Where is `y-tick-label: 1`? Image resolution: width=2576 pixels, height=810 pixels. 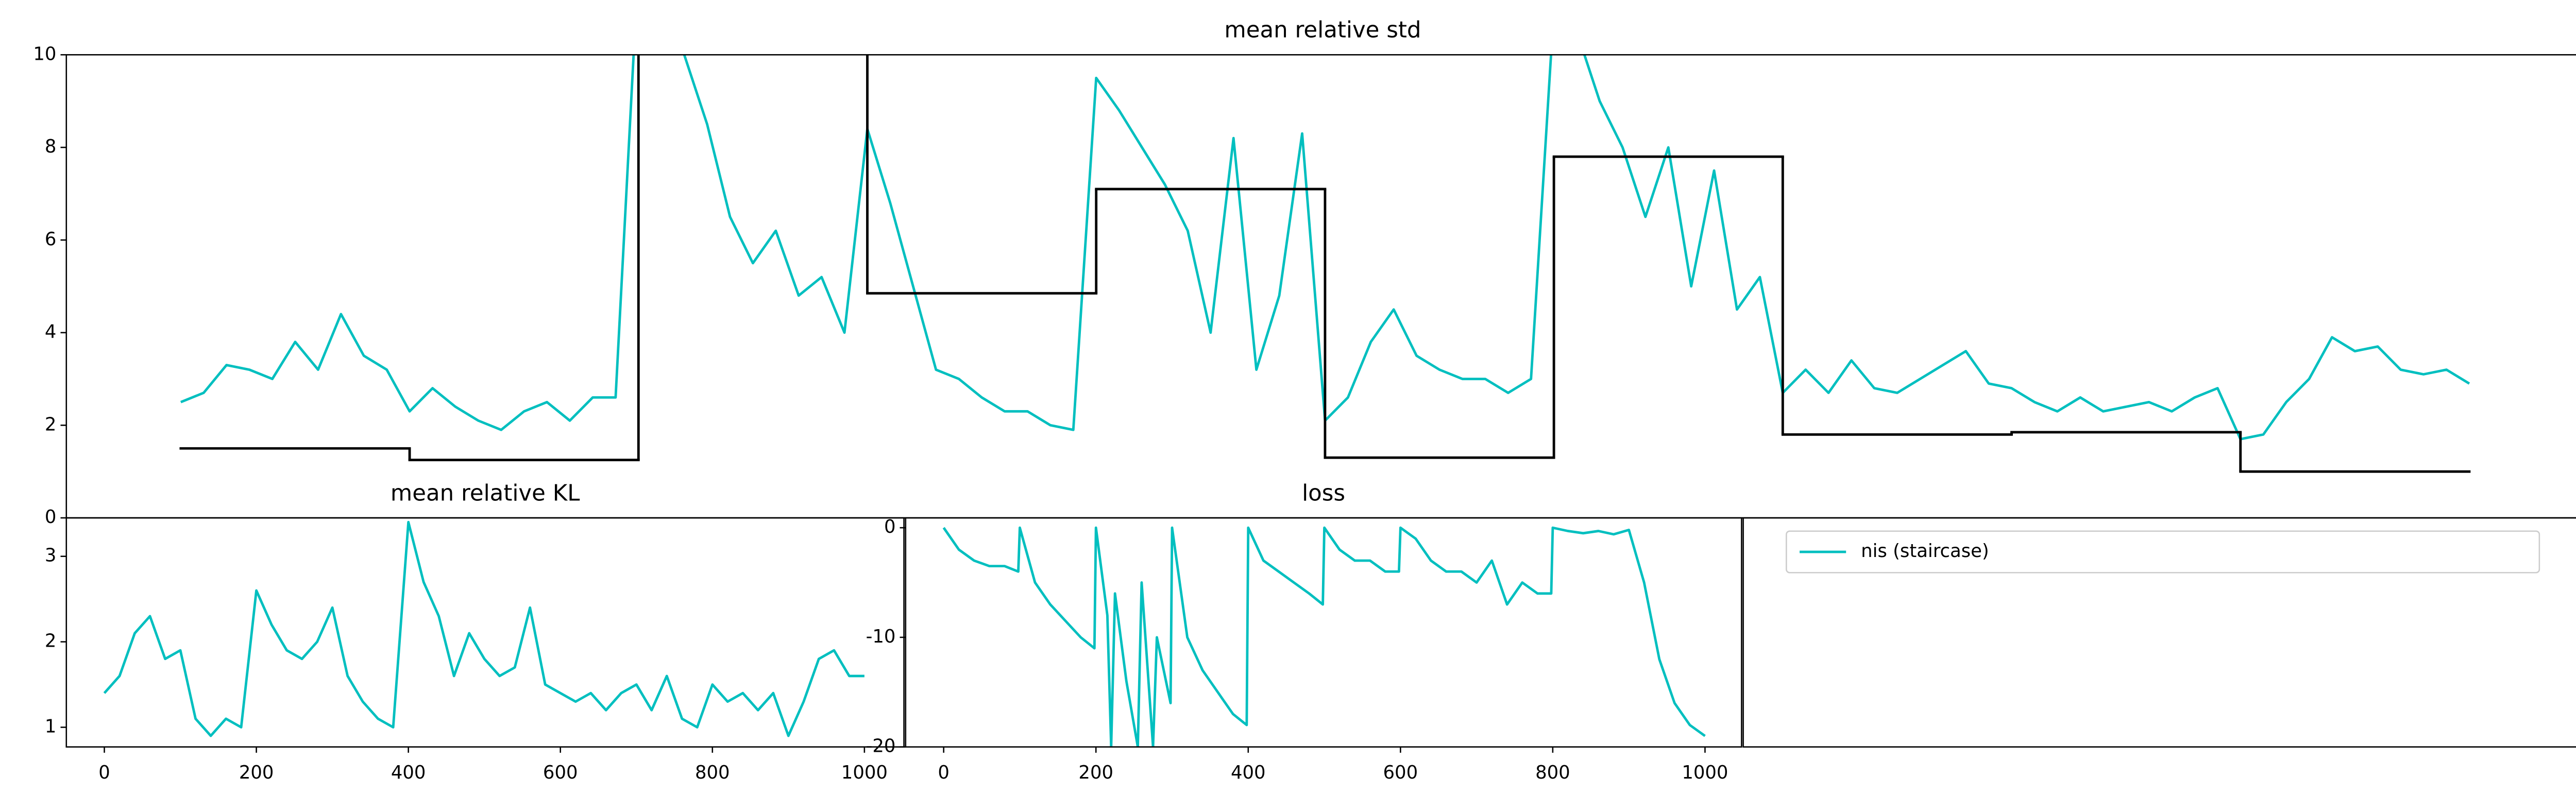
y-tick-label: 1 is located at coordinates (51, 726).